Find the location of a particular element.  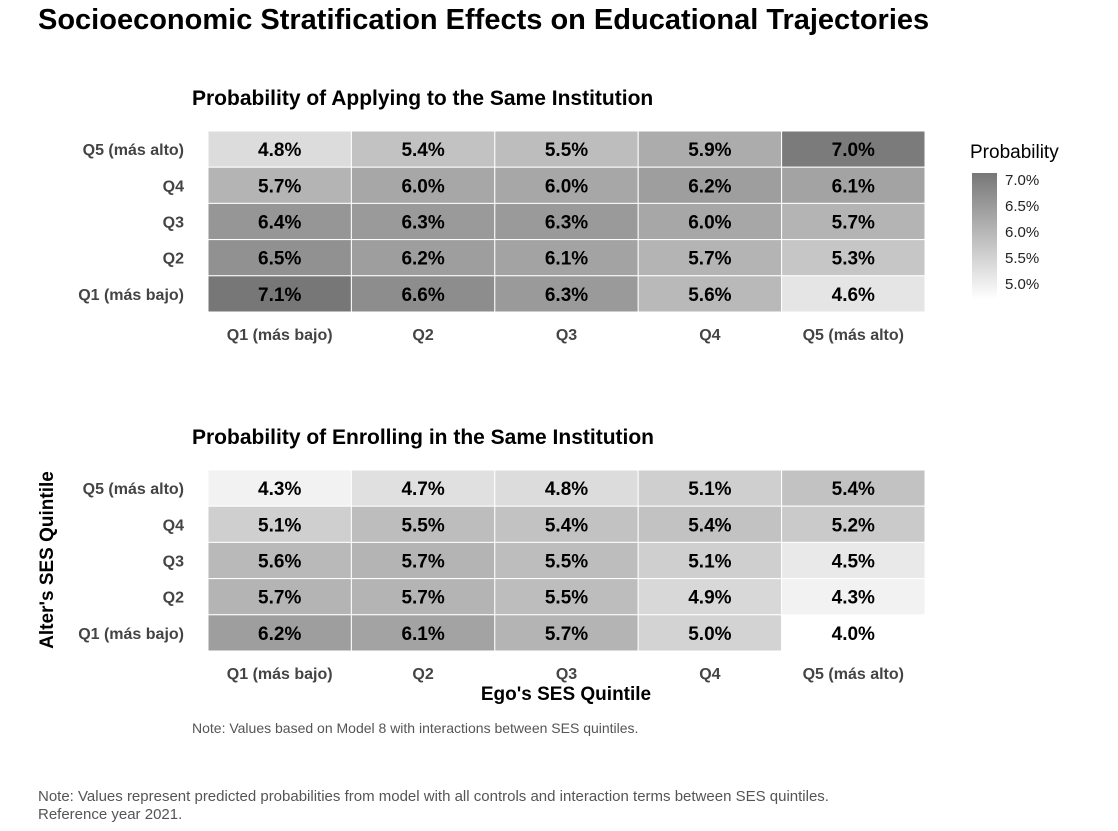

legend: Probability 7.0% 6.5% 6.0% 5.5% 5.0% is located at coordinates (1014, 220).